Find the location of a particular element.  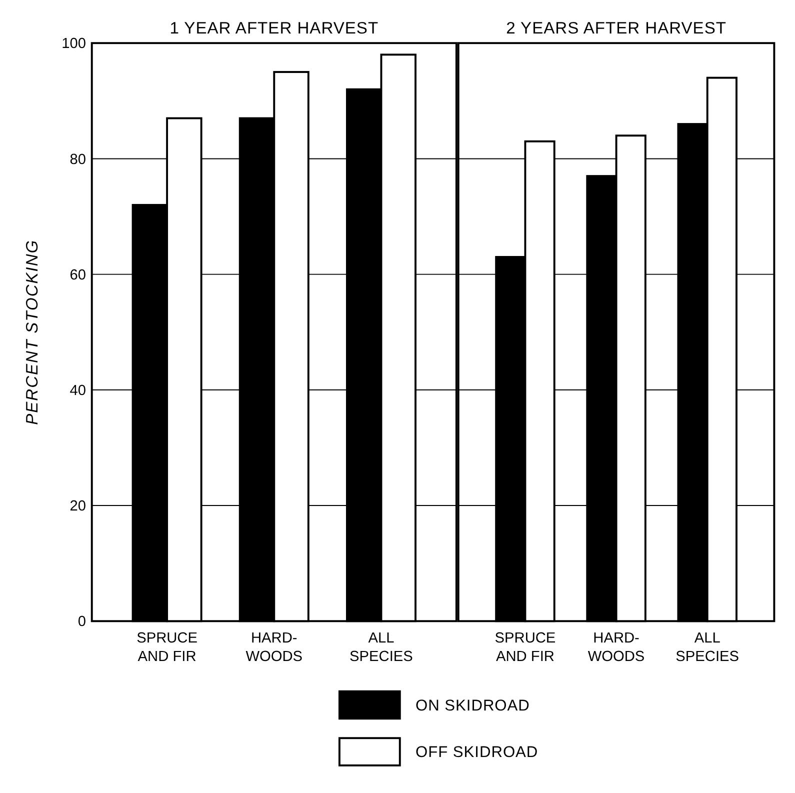

y-tick-label: 40 is located at coordinates (78, 391).